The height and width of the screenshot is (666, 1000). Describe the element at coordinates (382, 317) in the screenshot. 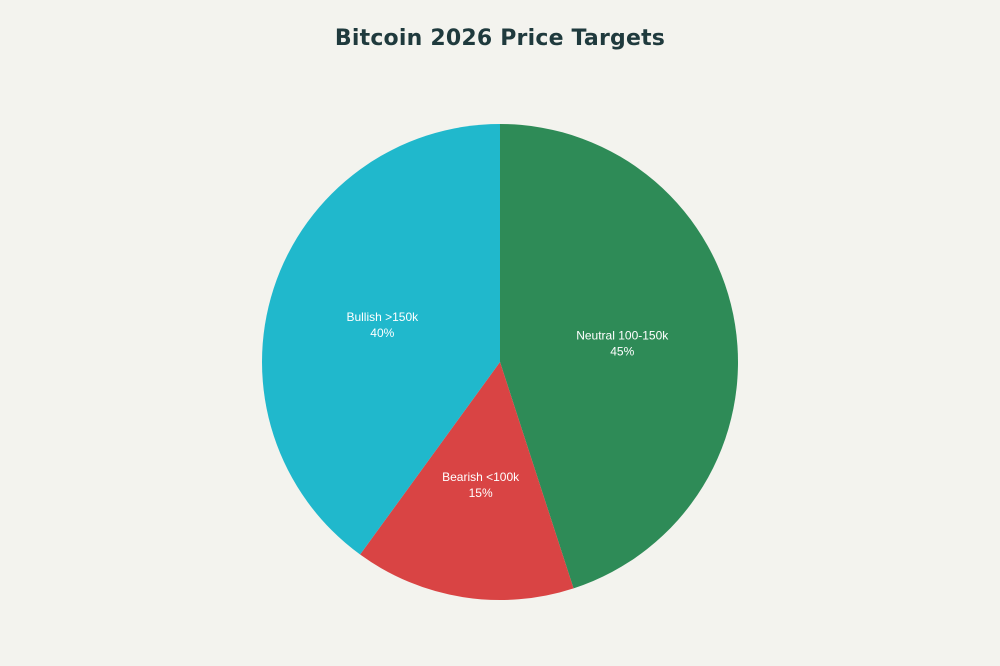

I see `slice-label-3: Bullish >150k` at that location.